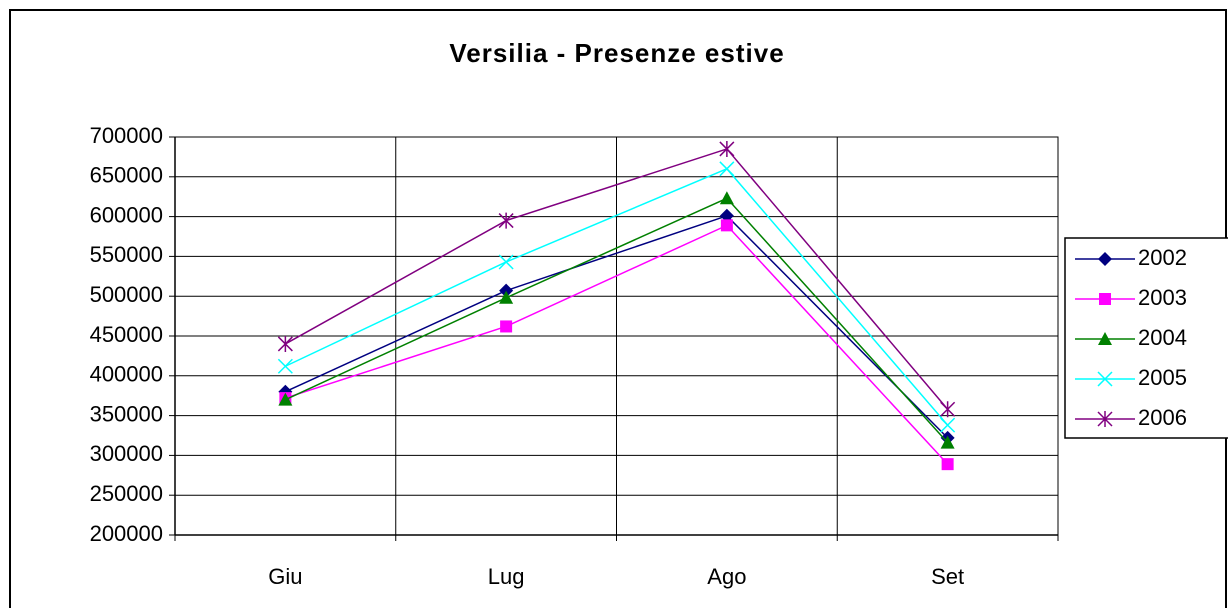  I want to click on x-tick-label: Set, so click(947, 576).